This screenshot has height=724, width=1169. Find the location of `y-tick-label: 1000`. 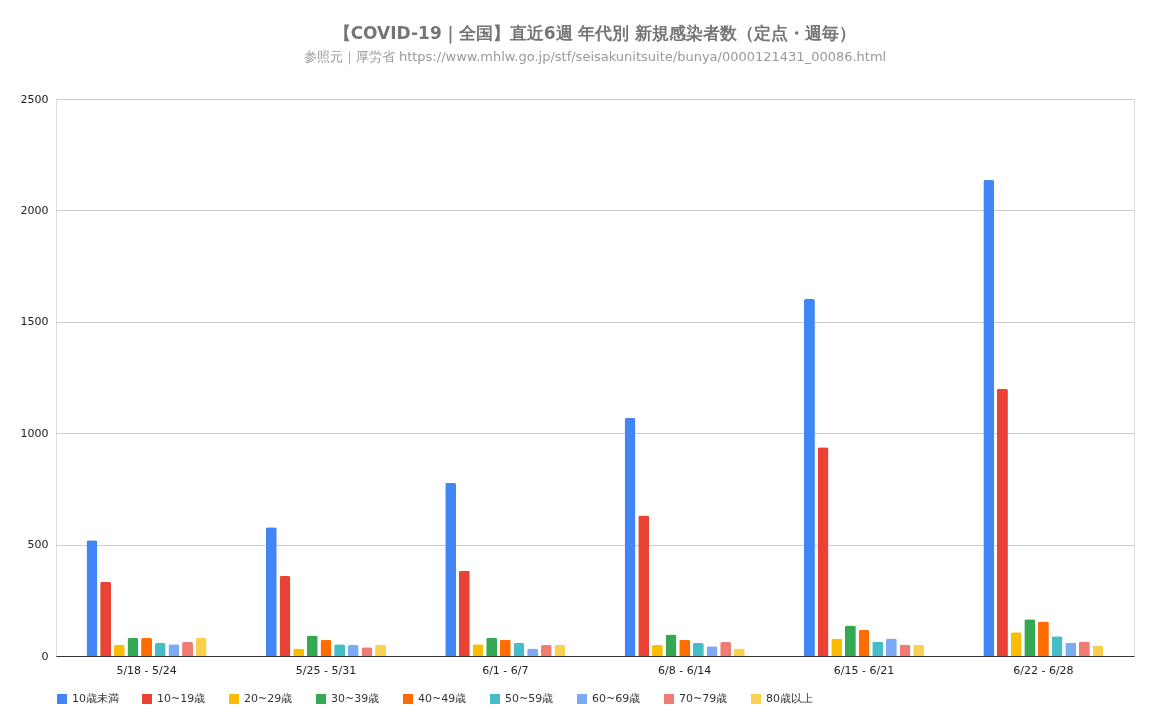

y-tick-label: 1000 is located at coordinates (34, 433).